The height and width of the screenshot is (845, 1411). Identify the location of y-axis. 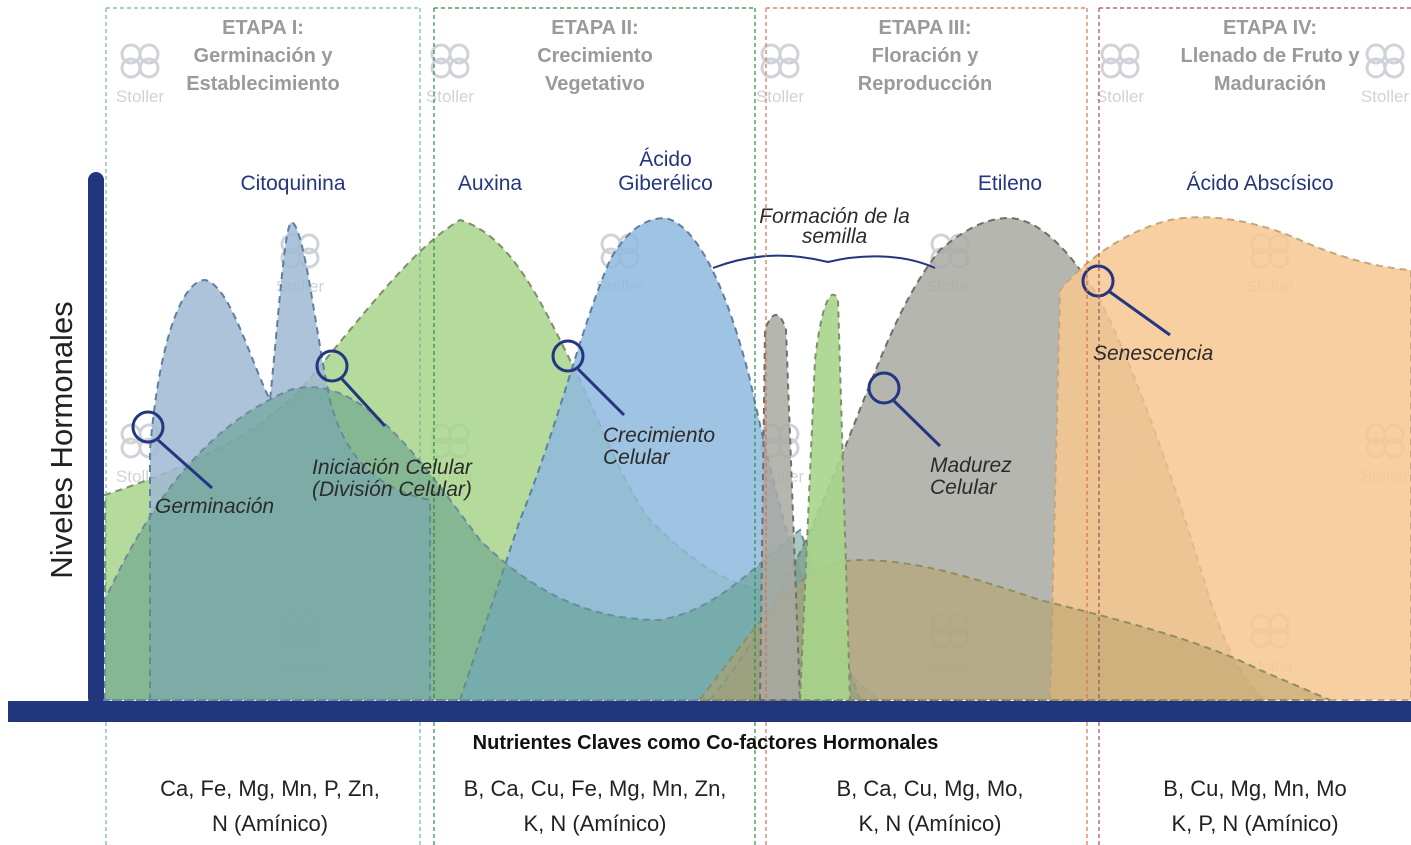
(96, 439).